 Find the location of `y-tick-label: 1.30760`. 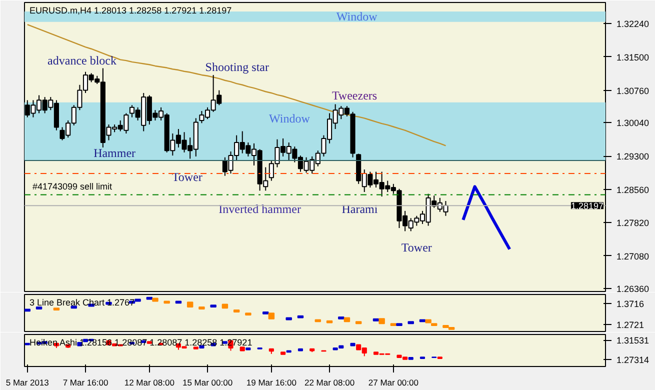

y-tick-label: 1.30760 is located at coordinates (633, 91).